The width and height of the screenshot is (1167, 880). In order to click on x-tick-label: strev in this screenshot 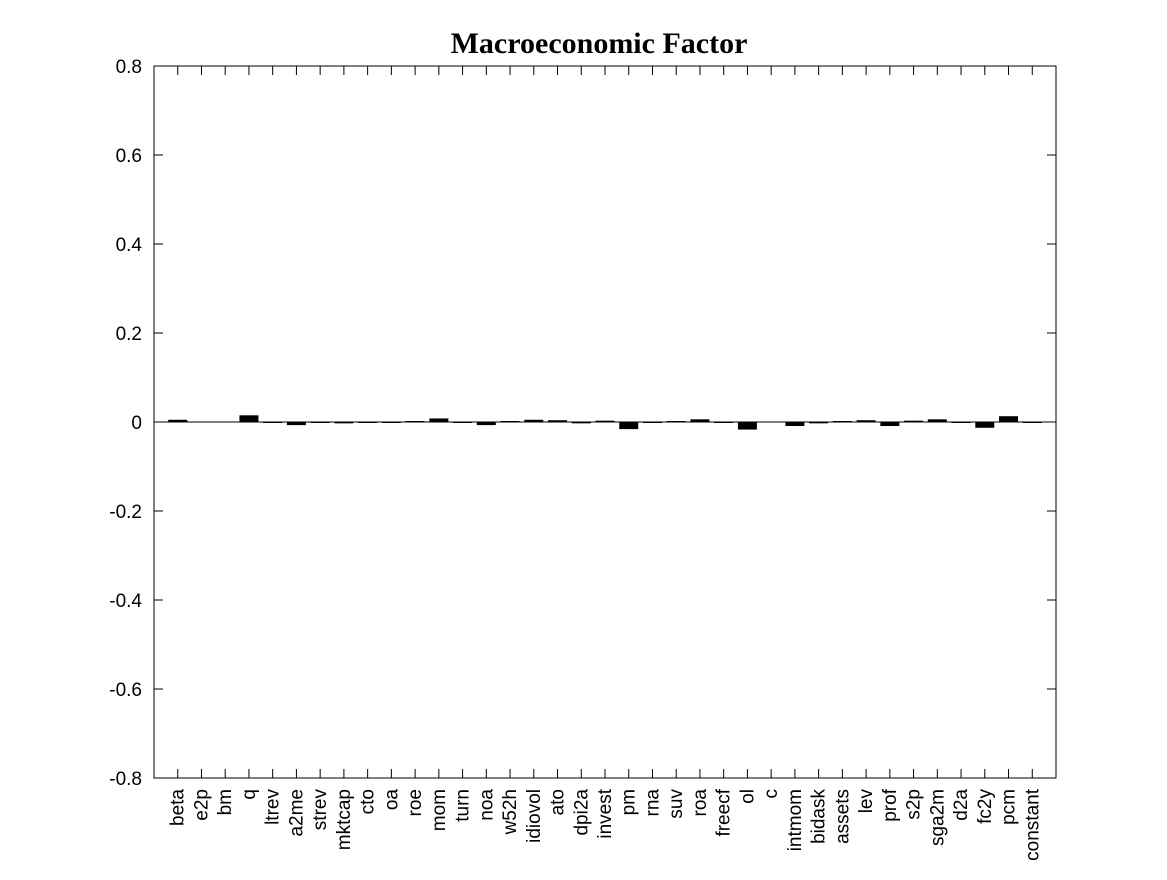, I will do `click(320, 810)`.